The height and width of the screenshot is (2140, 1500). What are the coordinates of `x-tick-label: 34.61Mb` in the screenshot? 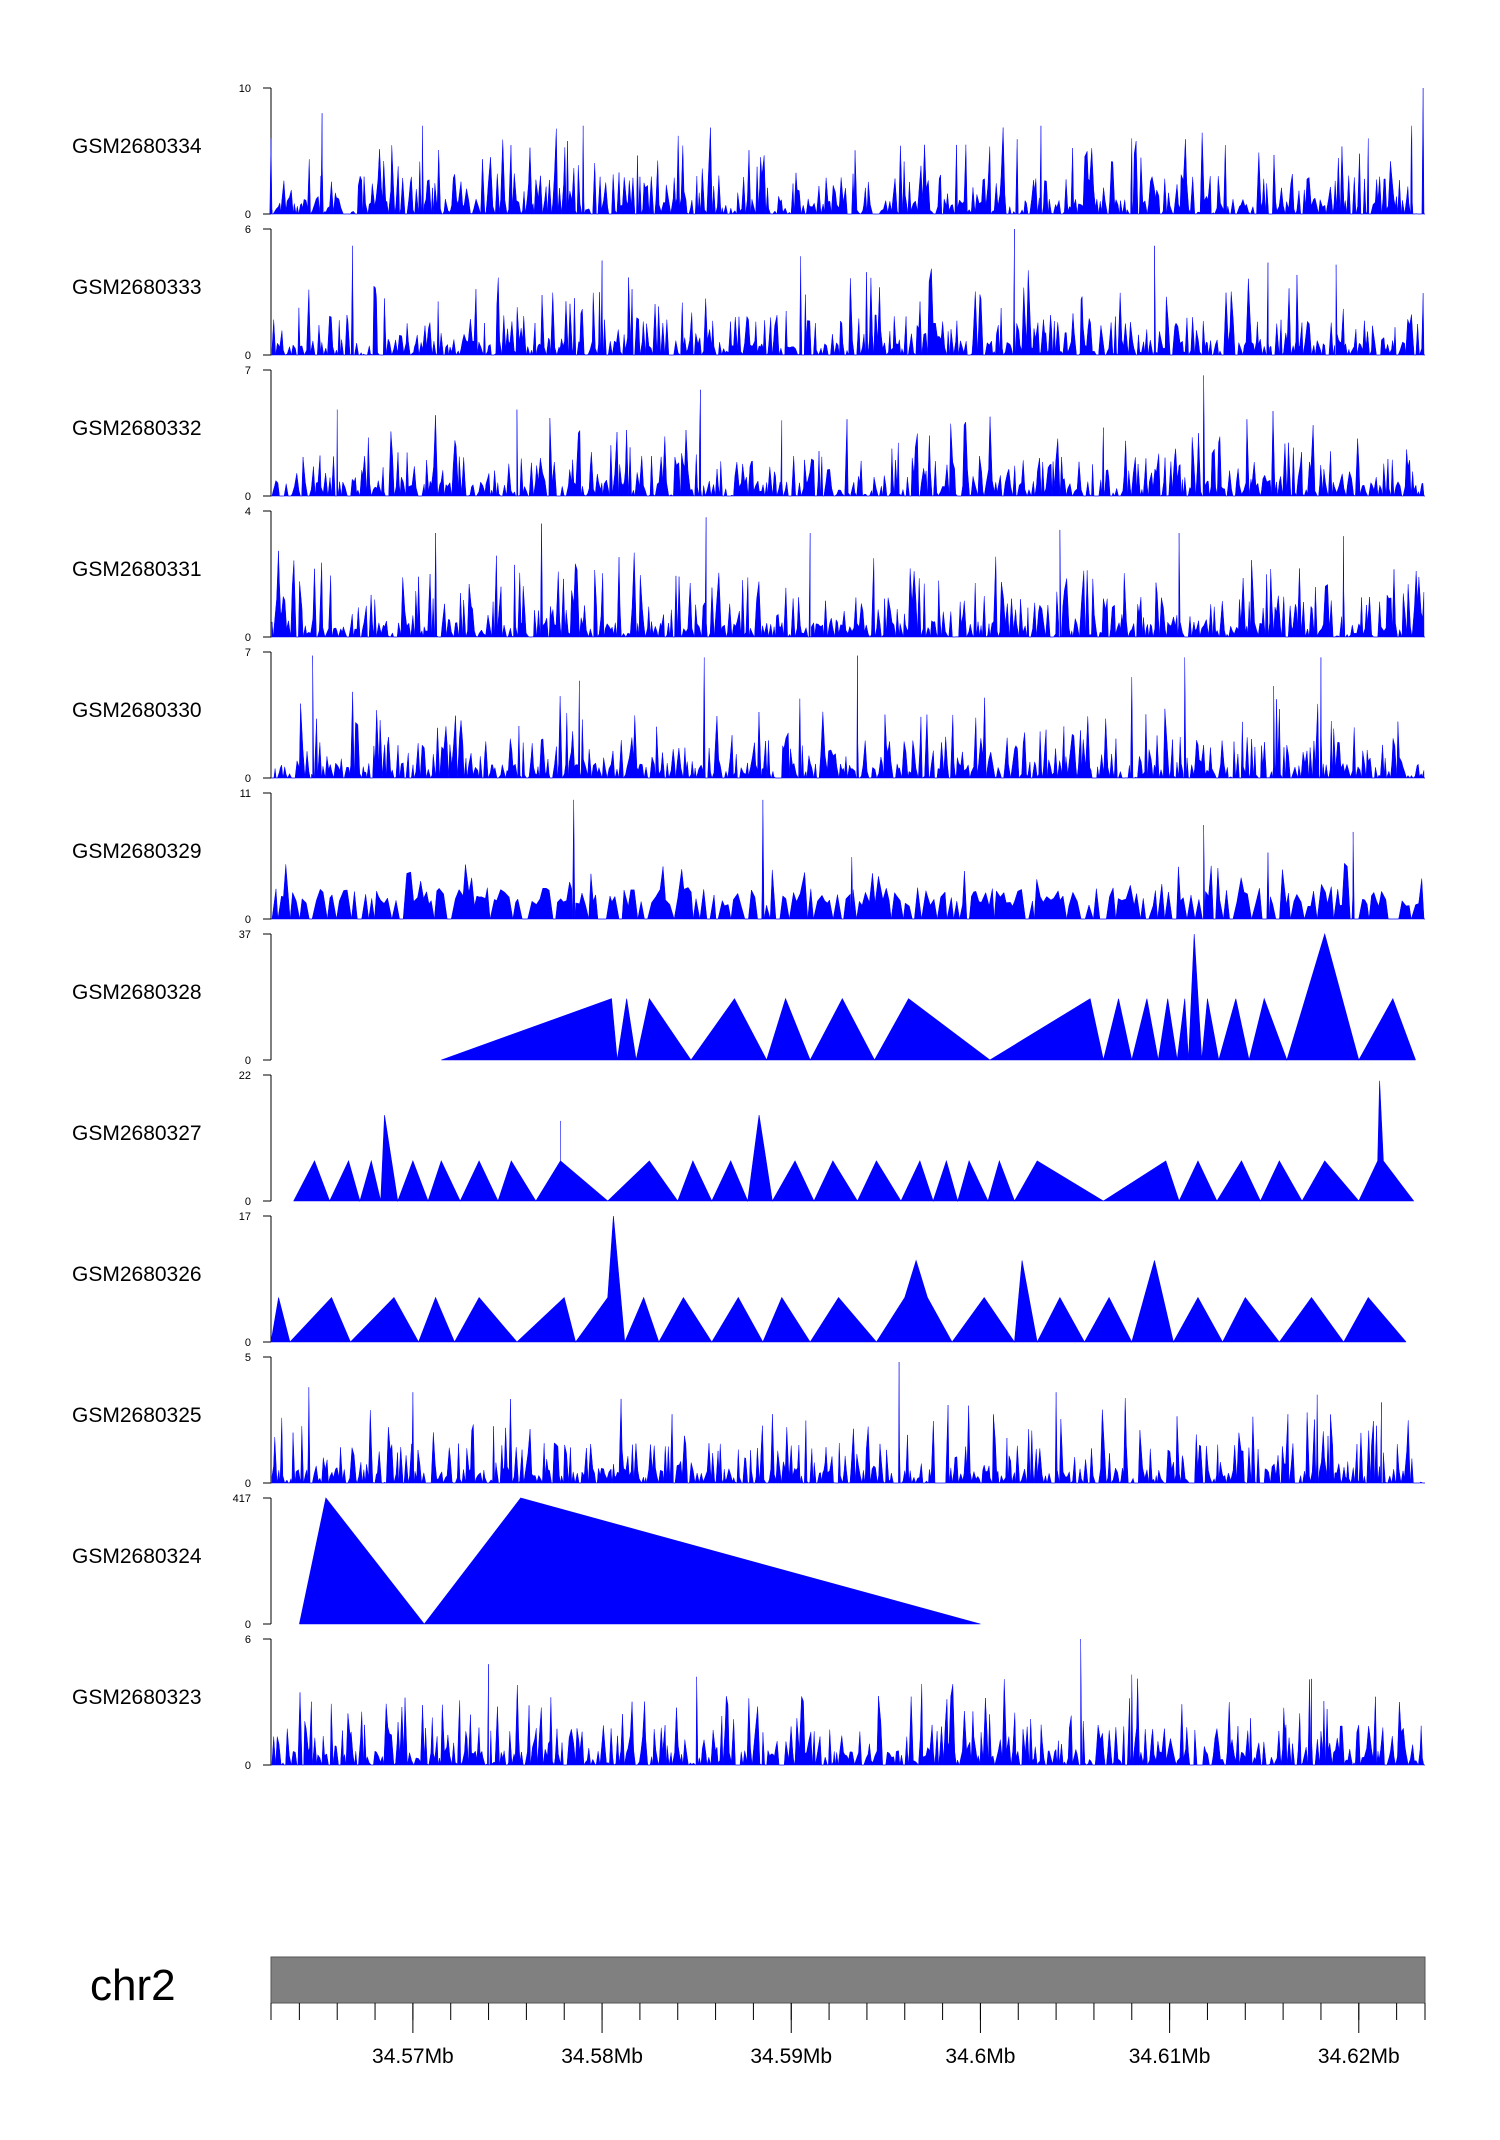 It's located at (1170, 2056).